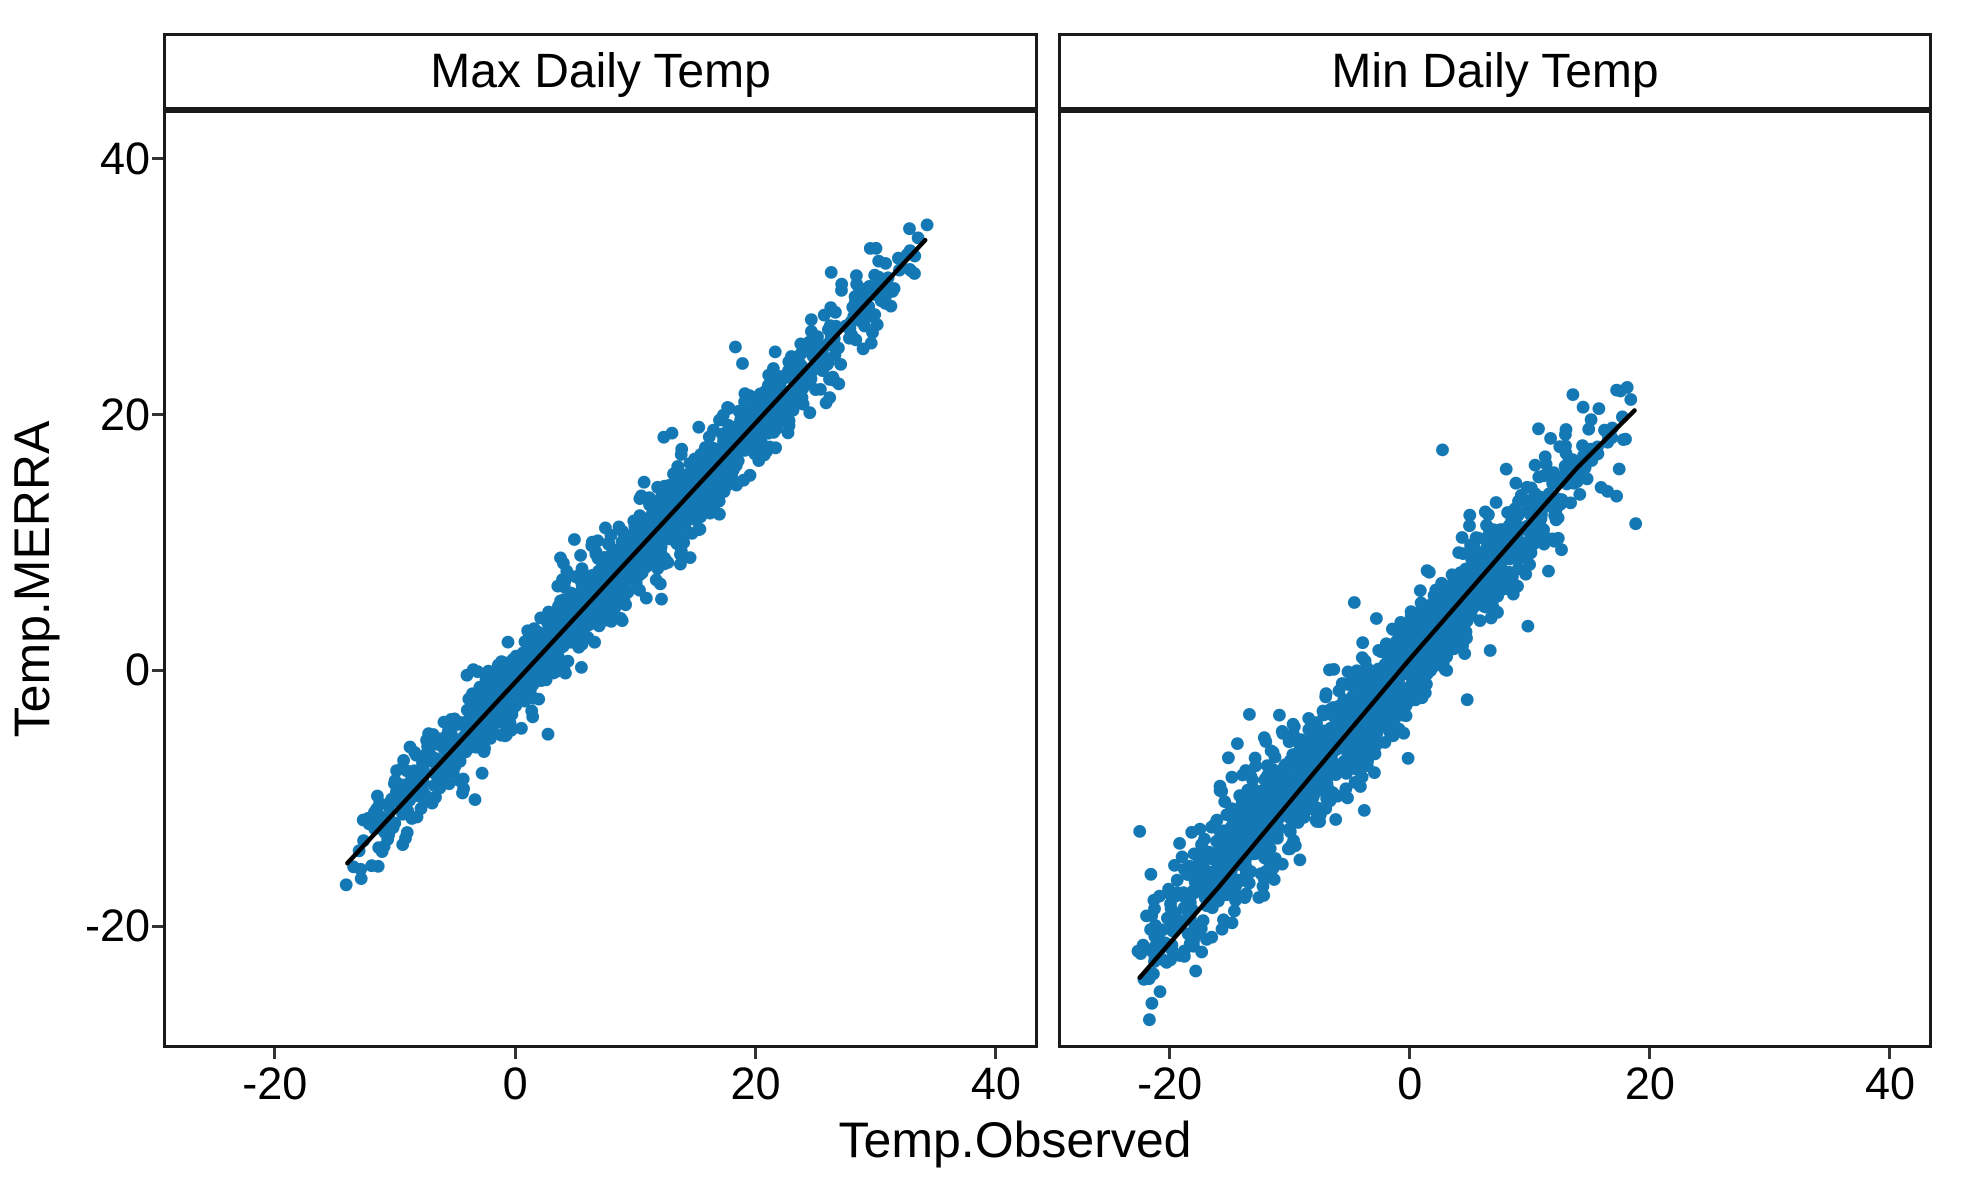 This screenshot has height=1196, width=1968. I want to click on x-tick-label: -20, so click(275, 1083).